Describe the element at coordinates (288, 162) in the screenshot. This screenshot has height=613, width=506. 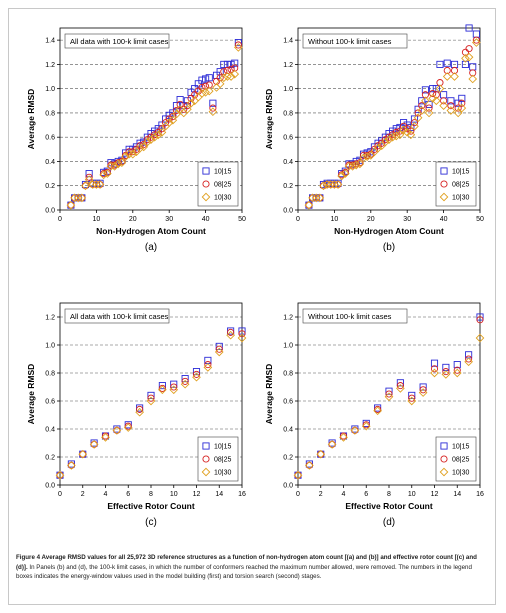
I see `y-tick-label: 0.4` at that location.